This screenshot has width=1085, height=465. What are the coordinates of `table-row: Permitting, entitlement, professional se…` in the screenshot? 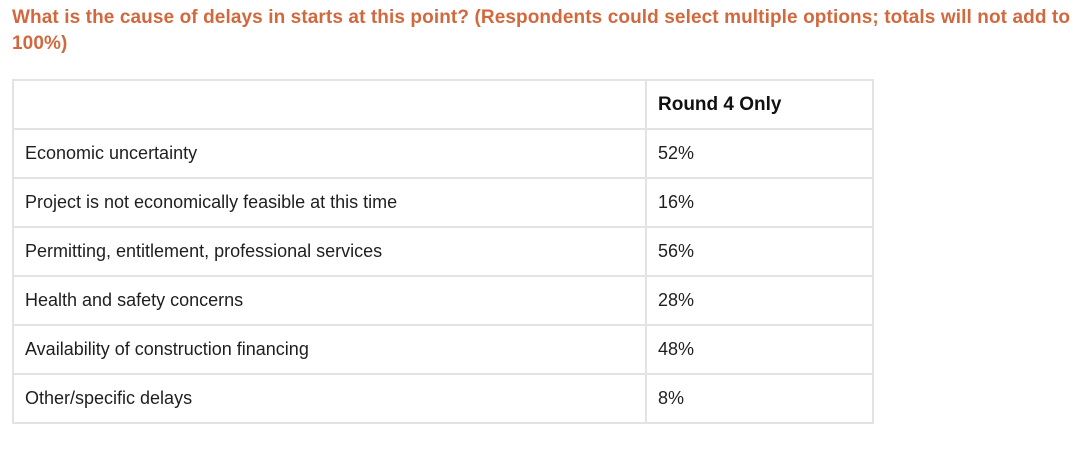 It's located at (443, 251).